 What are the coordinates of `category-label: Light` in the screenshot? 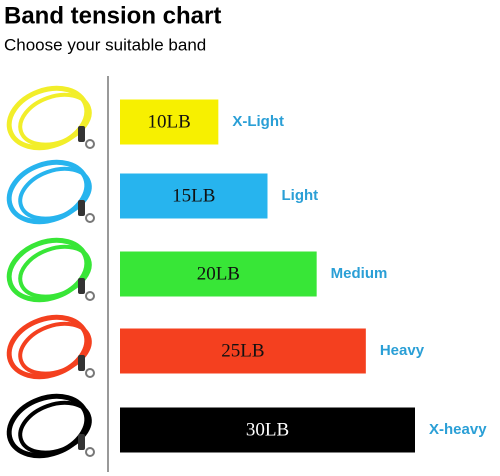 It's located at (300, 195).